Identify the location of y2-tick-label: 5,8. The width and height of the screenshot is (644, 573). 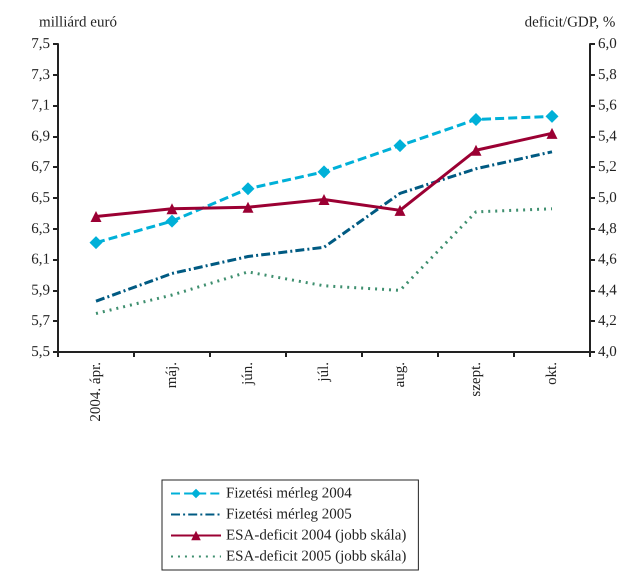
(607, 74).